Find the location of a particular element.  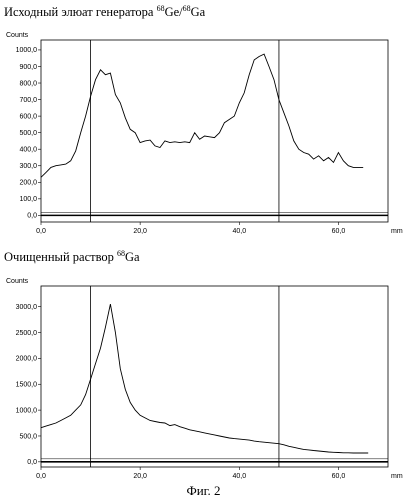

chart-1-y-tick-label: 700,0 is located at coordinates (28, 100).